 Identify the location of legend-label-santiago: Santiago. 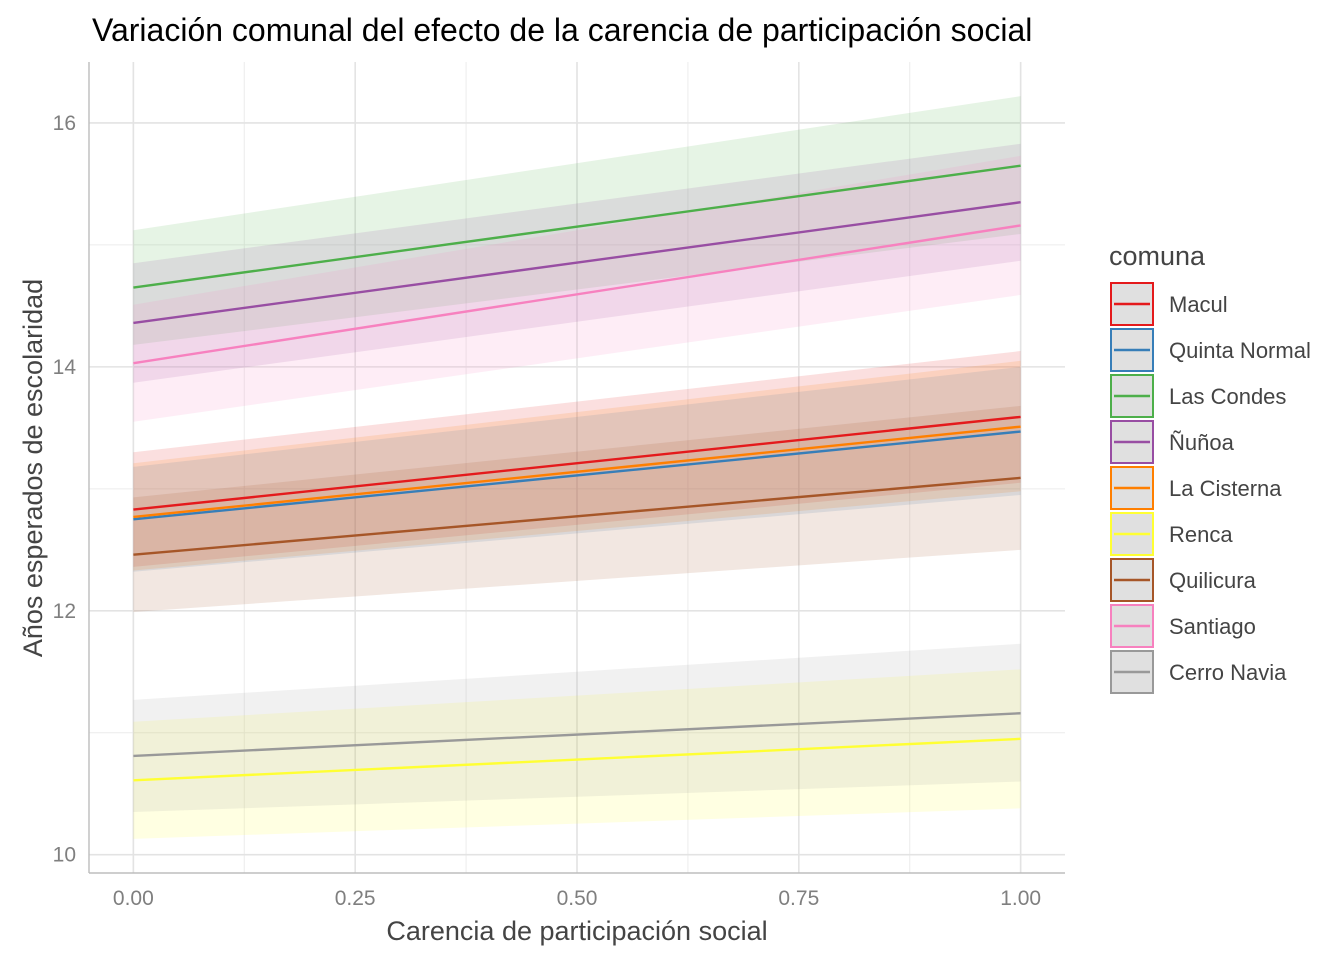
(1212, 626).